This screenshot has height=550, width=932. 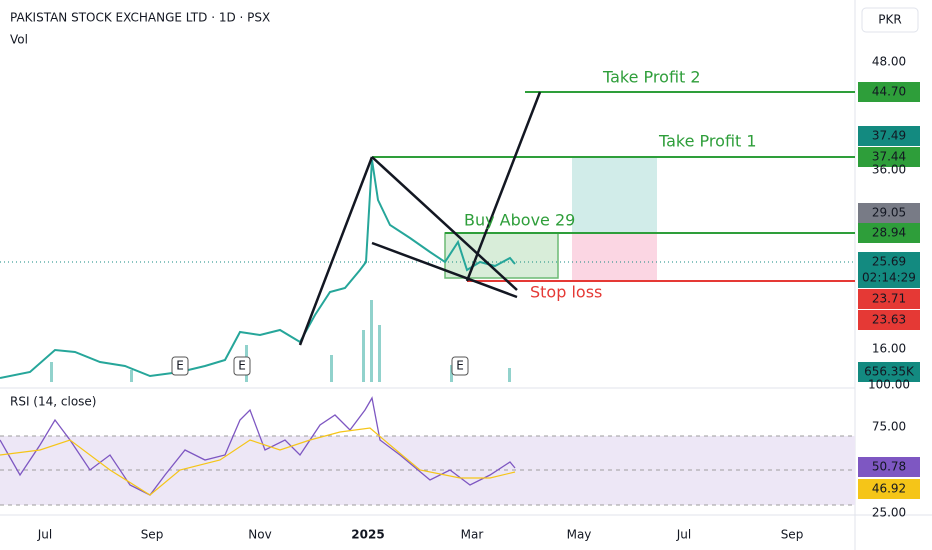 I want to click on axis-label: 28.94, so click(x=889, y=233).